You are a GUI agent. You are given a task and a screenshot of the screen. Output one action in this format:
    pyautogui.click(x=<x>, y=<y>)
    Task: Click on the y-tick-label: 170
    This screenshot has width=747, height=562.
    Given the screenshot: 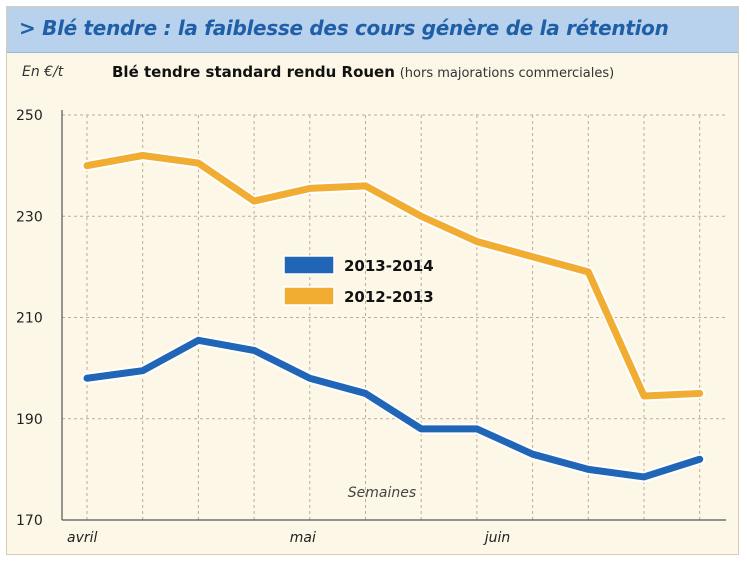 What is the action you would take?
    pyautogui.click(x=29, y=521)
    